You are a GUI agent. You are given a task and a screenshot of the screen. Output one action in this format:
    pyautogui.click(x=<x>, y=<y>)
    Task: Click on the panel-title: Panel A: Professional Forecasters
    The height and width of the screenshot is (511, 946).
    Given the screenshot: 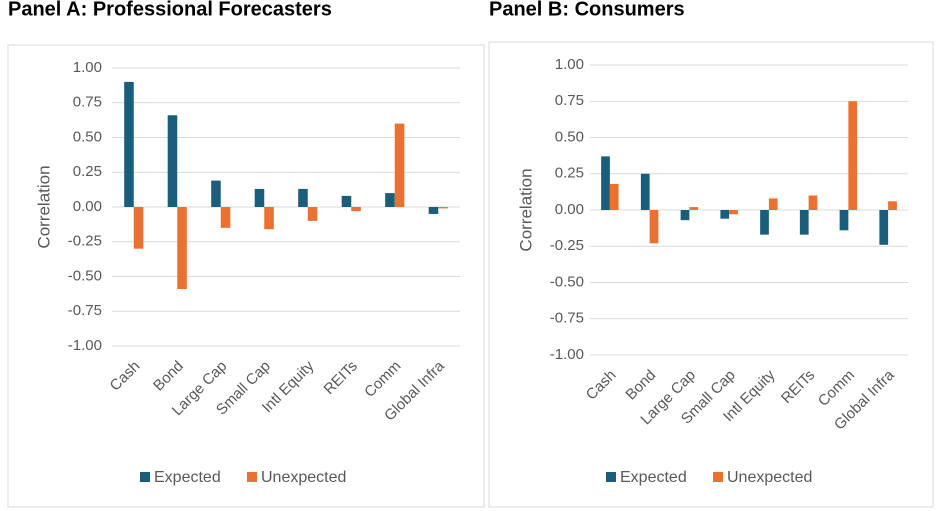 What is the action you would take?
    pyautogui.click(x=170, y=10)
    